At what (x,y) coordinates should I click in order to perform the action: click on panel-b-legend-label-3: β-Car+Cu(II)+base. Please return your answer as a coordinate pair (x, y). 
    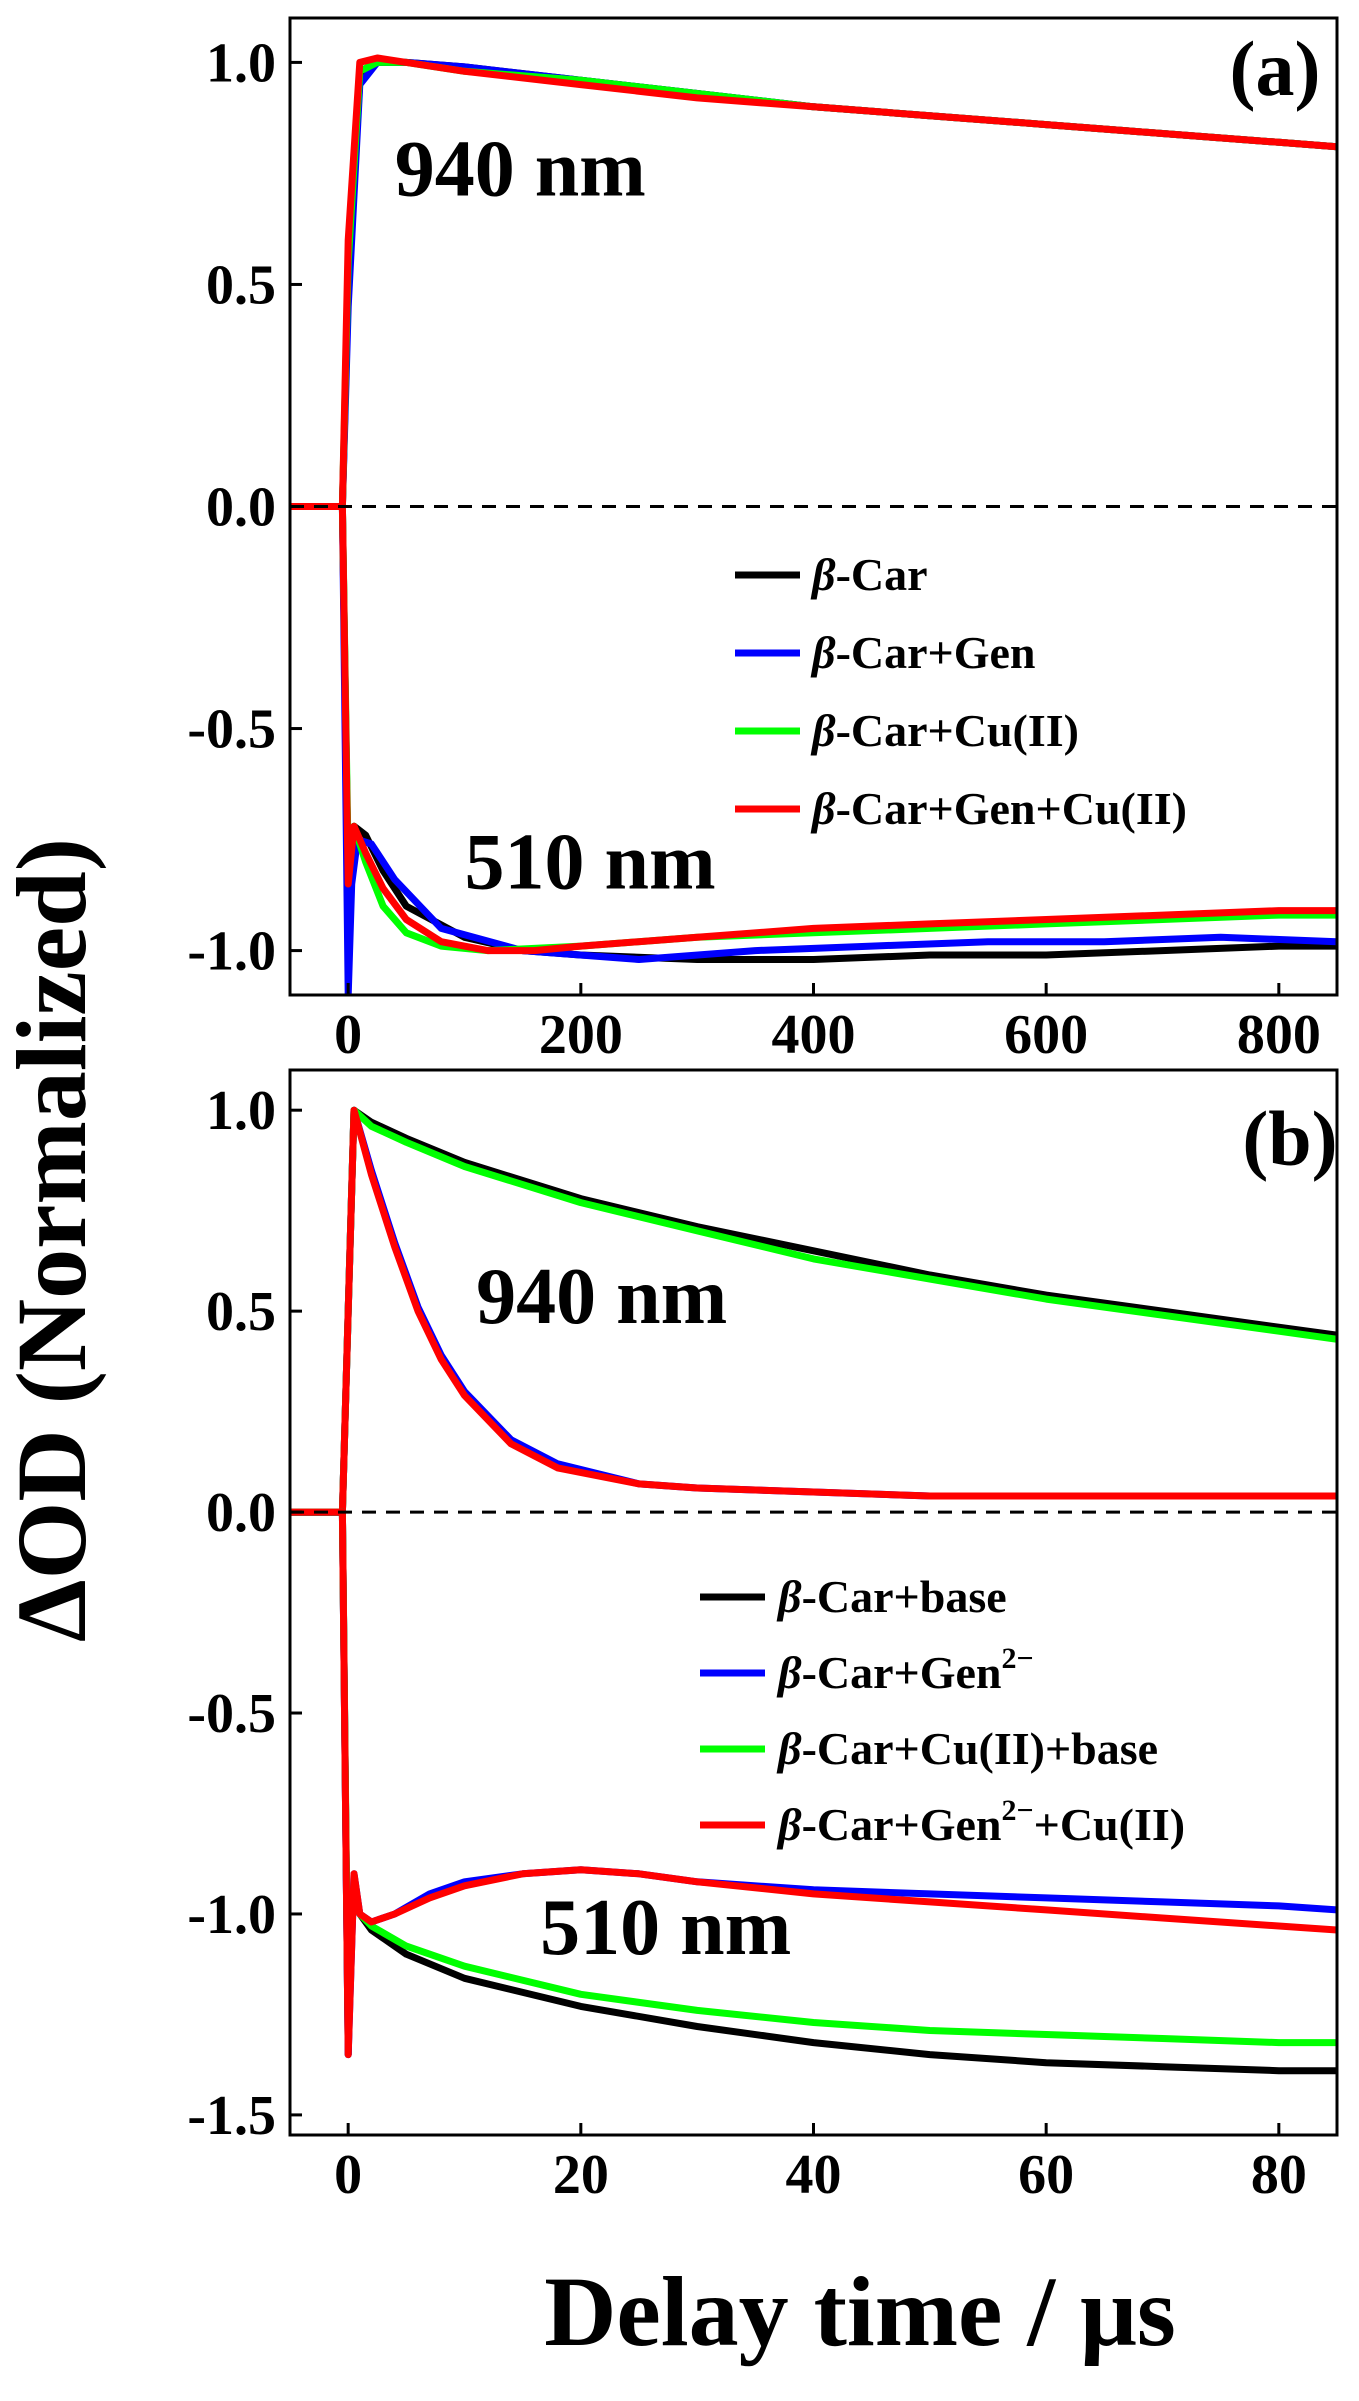
    Looking at the image, I should click on (967, 1748).